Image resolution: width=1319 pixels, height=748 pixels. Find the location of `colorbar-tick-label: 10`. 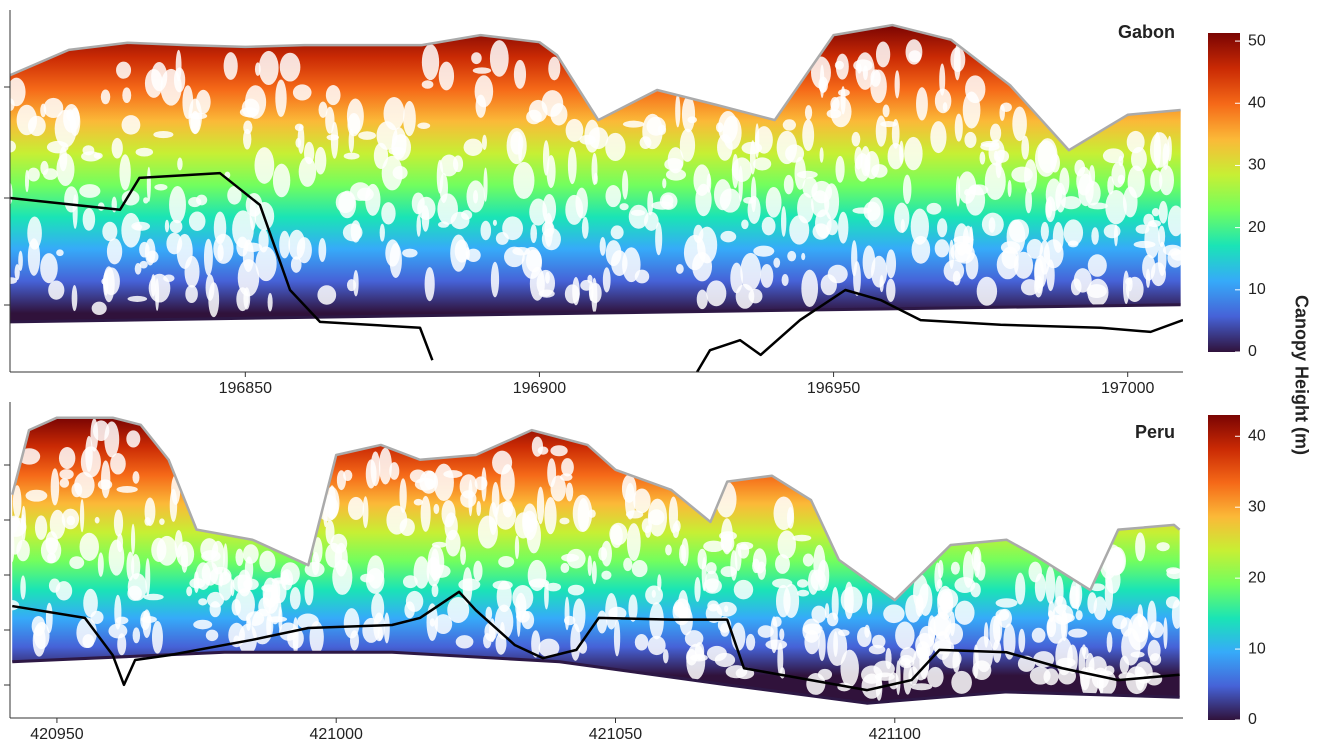

colorbar-tick-label: 10 is located at coordinates (1257, 648).